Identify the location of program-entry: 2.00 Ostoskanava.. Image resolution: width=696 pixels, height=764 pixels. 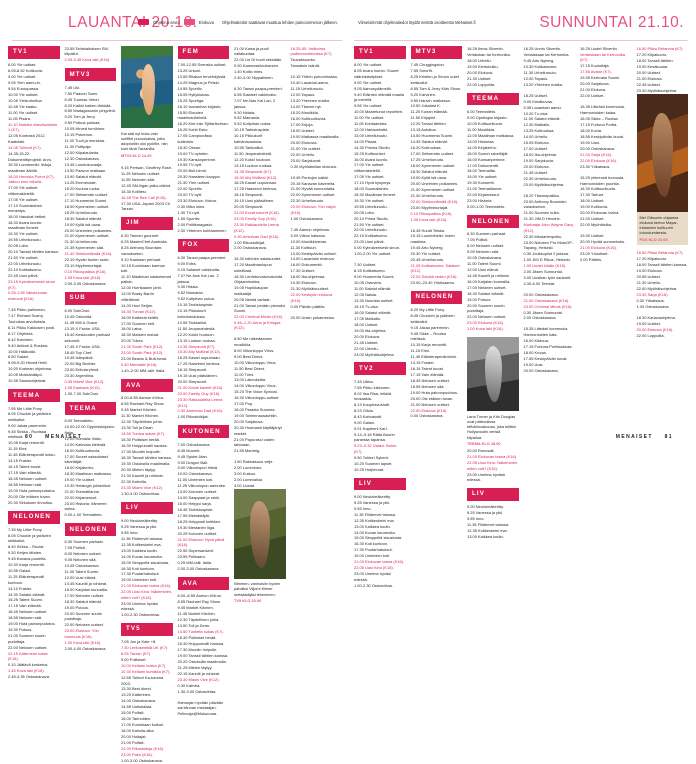
(251, 248).